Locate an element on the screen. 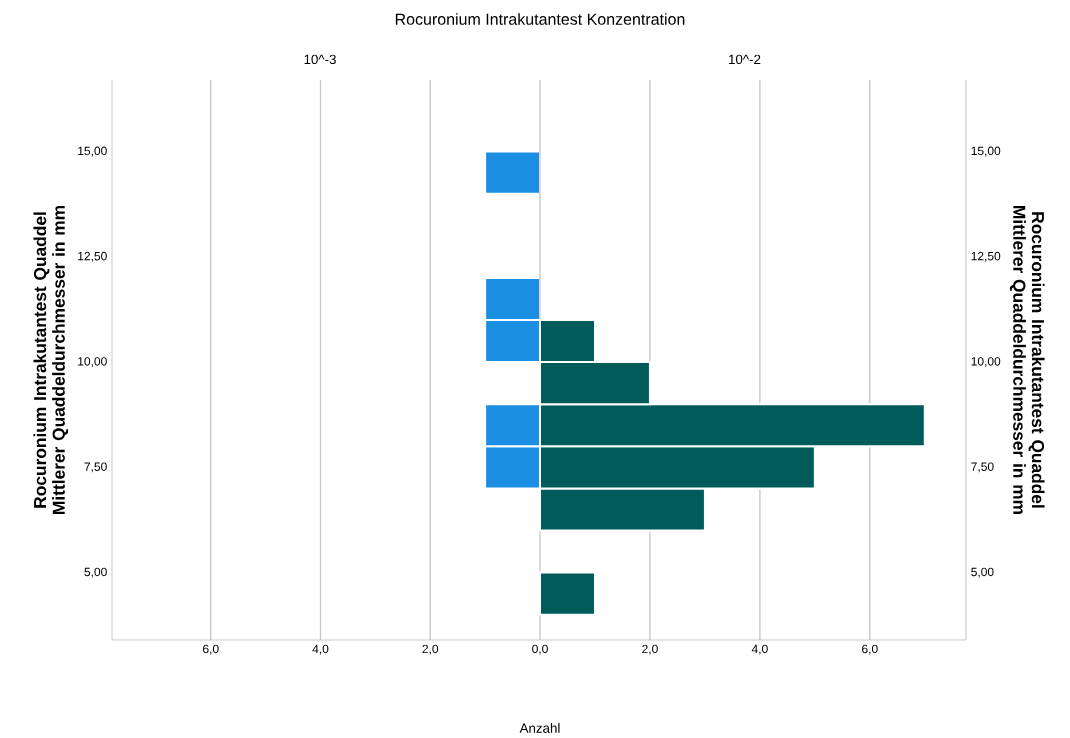  x-axis-title: Anzahl is located at coordinates (539, 728).